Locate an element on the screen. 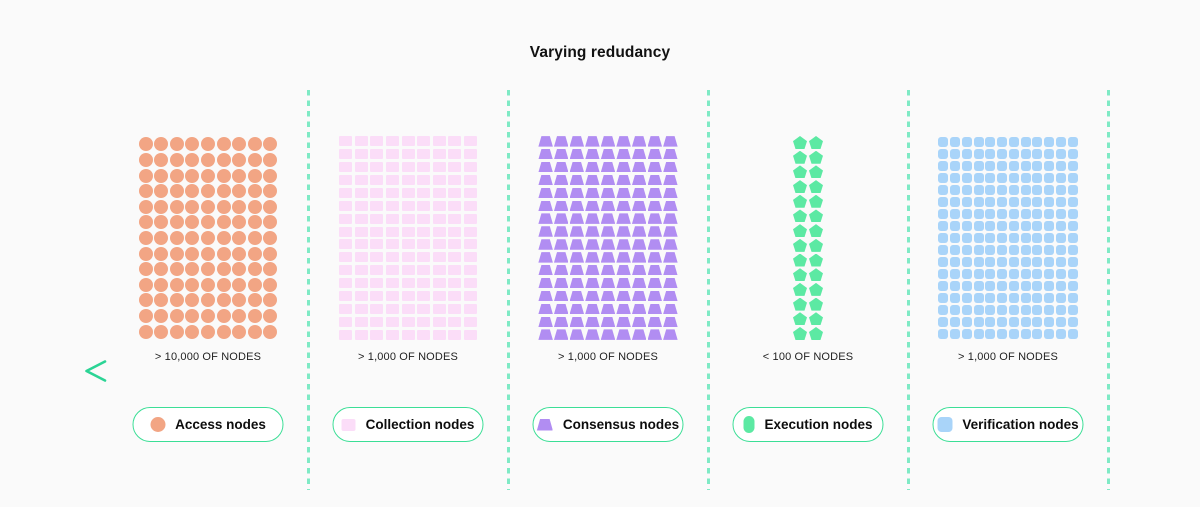  collection-legend-pill: Collection nodes is located at coordinates (408, 424).